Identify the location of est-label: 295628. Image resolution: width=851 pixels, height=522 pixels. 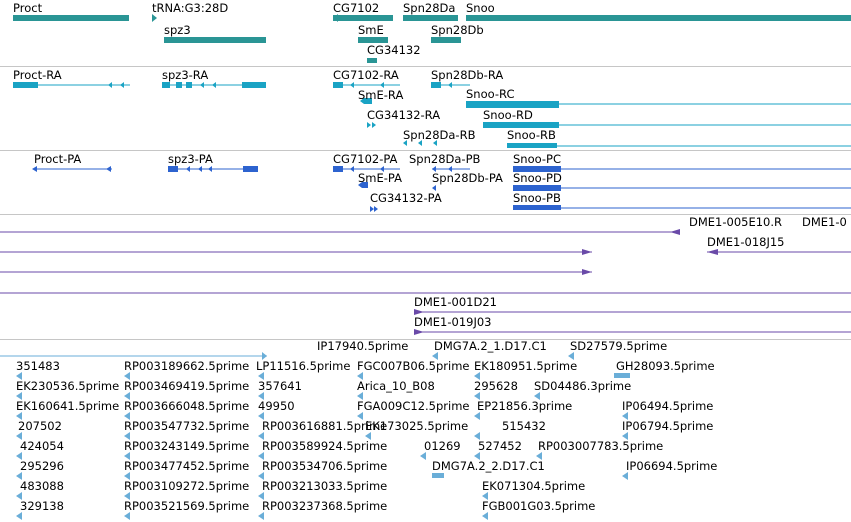
(496, 386).